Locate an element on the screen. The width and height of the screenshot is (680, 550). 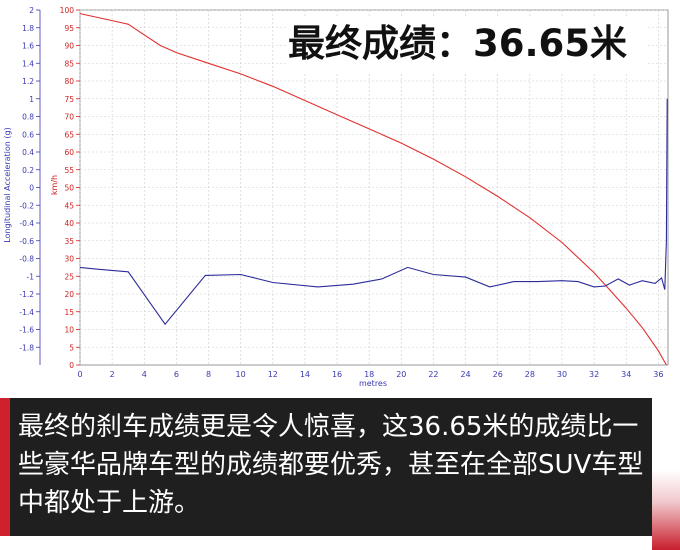
speed-tick-label: 85 is located at coordinates (69, 63).